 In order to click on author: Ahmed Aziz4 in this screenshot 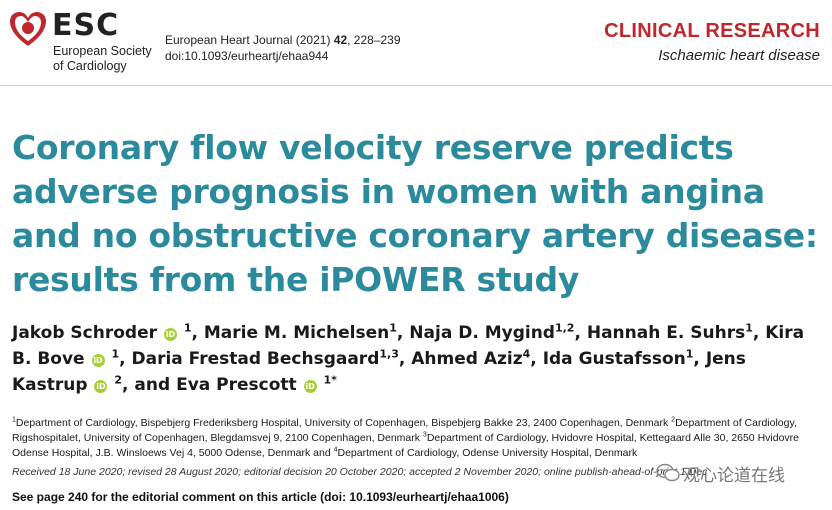, I will do `click(471, 358)`.